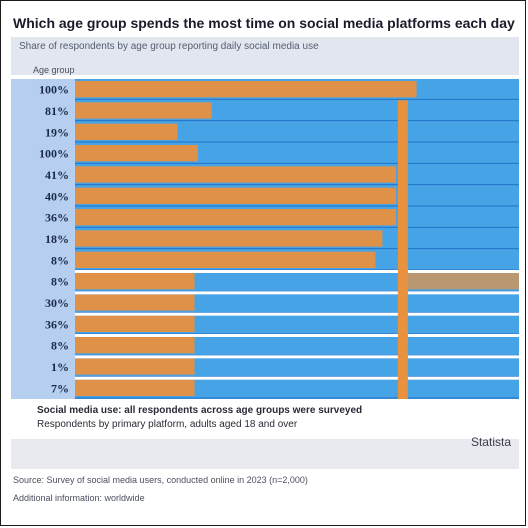  What do you see at coordinates (57, 132) in the screenshot?
I see `category-label-2: 19%` at bounding box center [57, 132].